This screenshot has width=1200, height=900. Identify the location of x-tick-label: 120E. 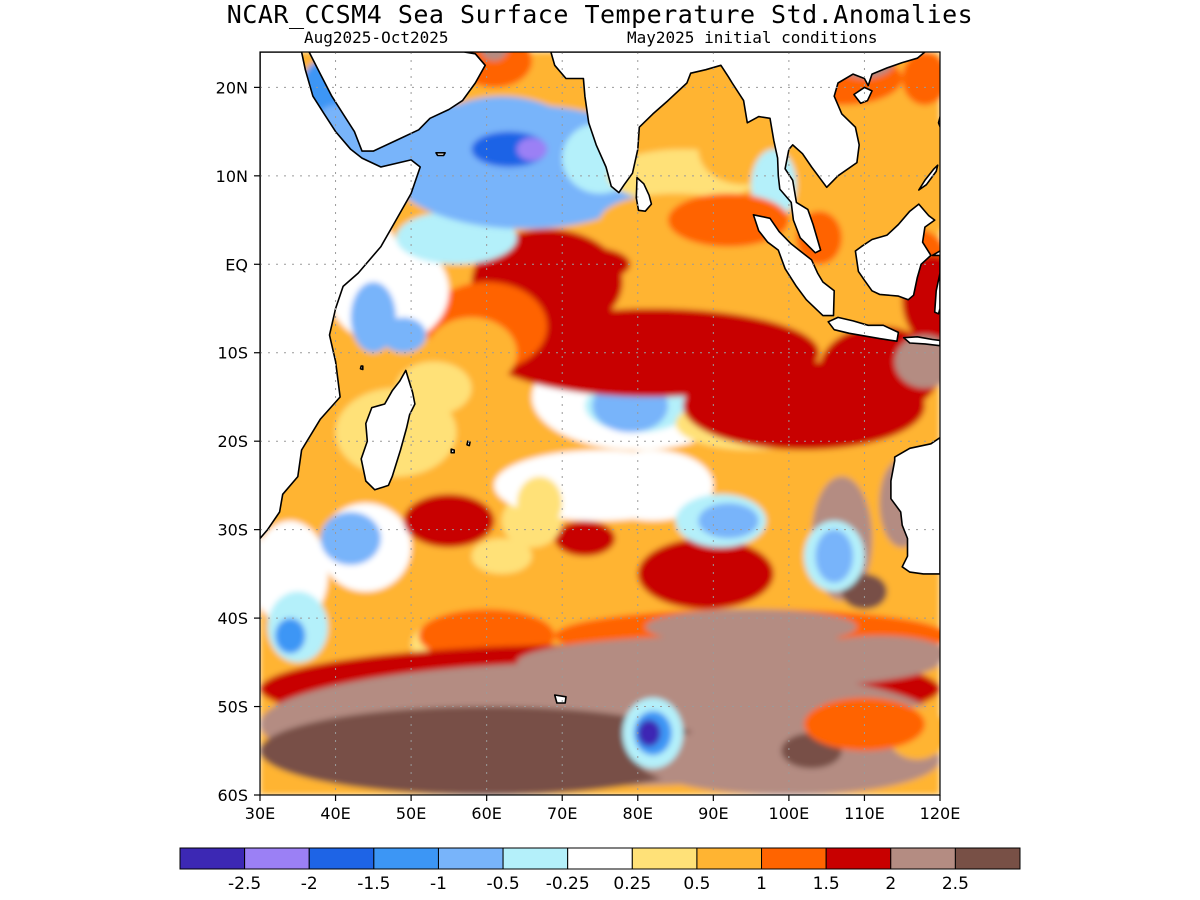
(940, 813).